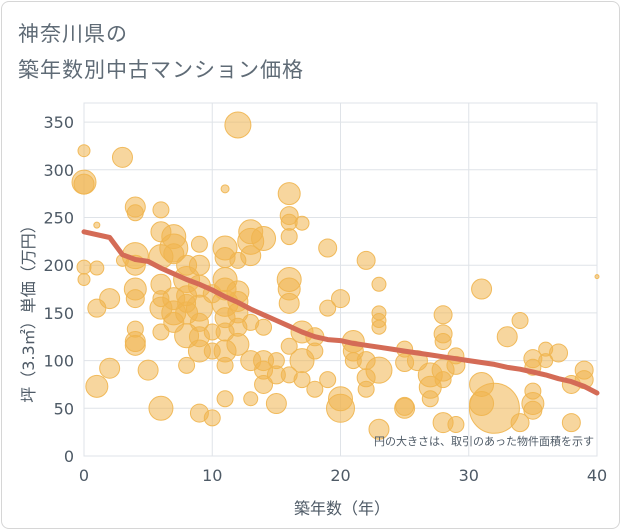  What do you see at coordinates (161, 70) in the screenshot?
I see `chart-title-line2: 築年数別中古マンション価格` at bounding box center [161, 70].